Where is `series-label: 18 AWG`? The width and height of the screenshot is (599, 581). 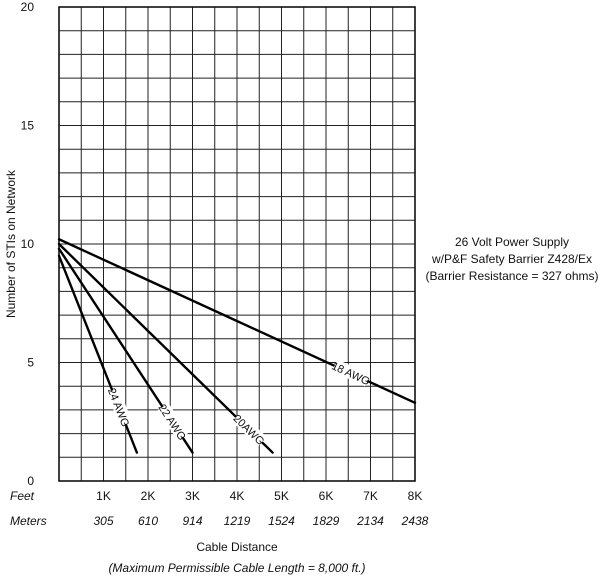 series-label: 18 AWG is located at coordinates (351, 374).